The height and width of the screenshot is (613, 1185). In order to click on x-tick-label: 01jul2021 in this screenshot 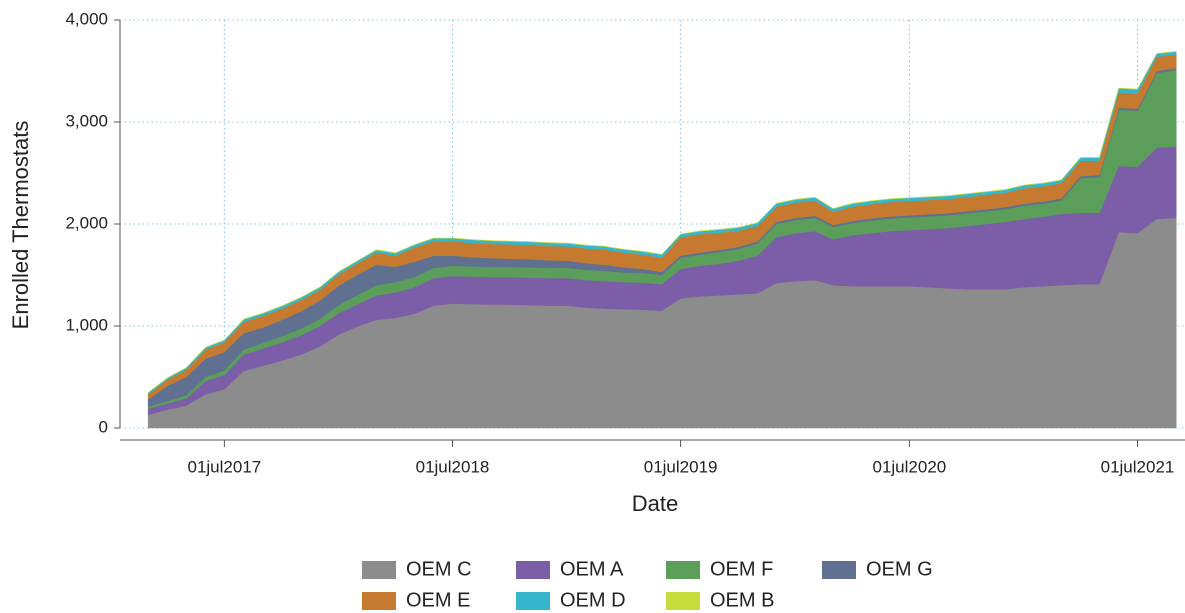, I will do `click(1138, 466)`.